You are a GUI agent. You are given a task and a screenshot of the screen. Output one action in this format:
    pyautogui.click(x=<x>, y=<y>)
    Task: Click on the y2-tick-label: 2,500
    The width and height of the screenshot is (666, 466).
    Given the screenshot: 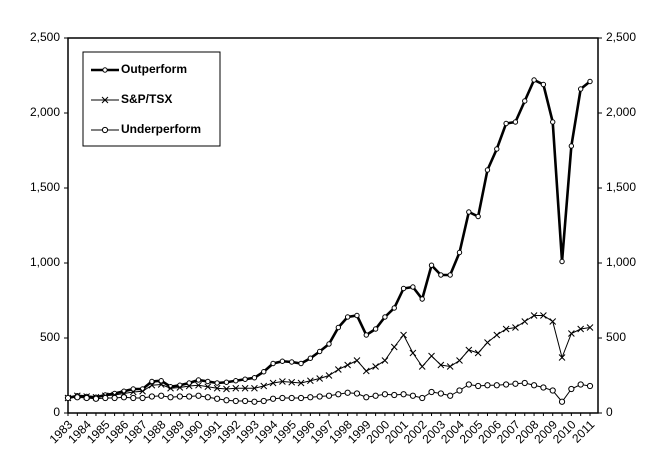 What is the action you would take?
    pyautogui.click(x=621, y=37)
    